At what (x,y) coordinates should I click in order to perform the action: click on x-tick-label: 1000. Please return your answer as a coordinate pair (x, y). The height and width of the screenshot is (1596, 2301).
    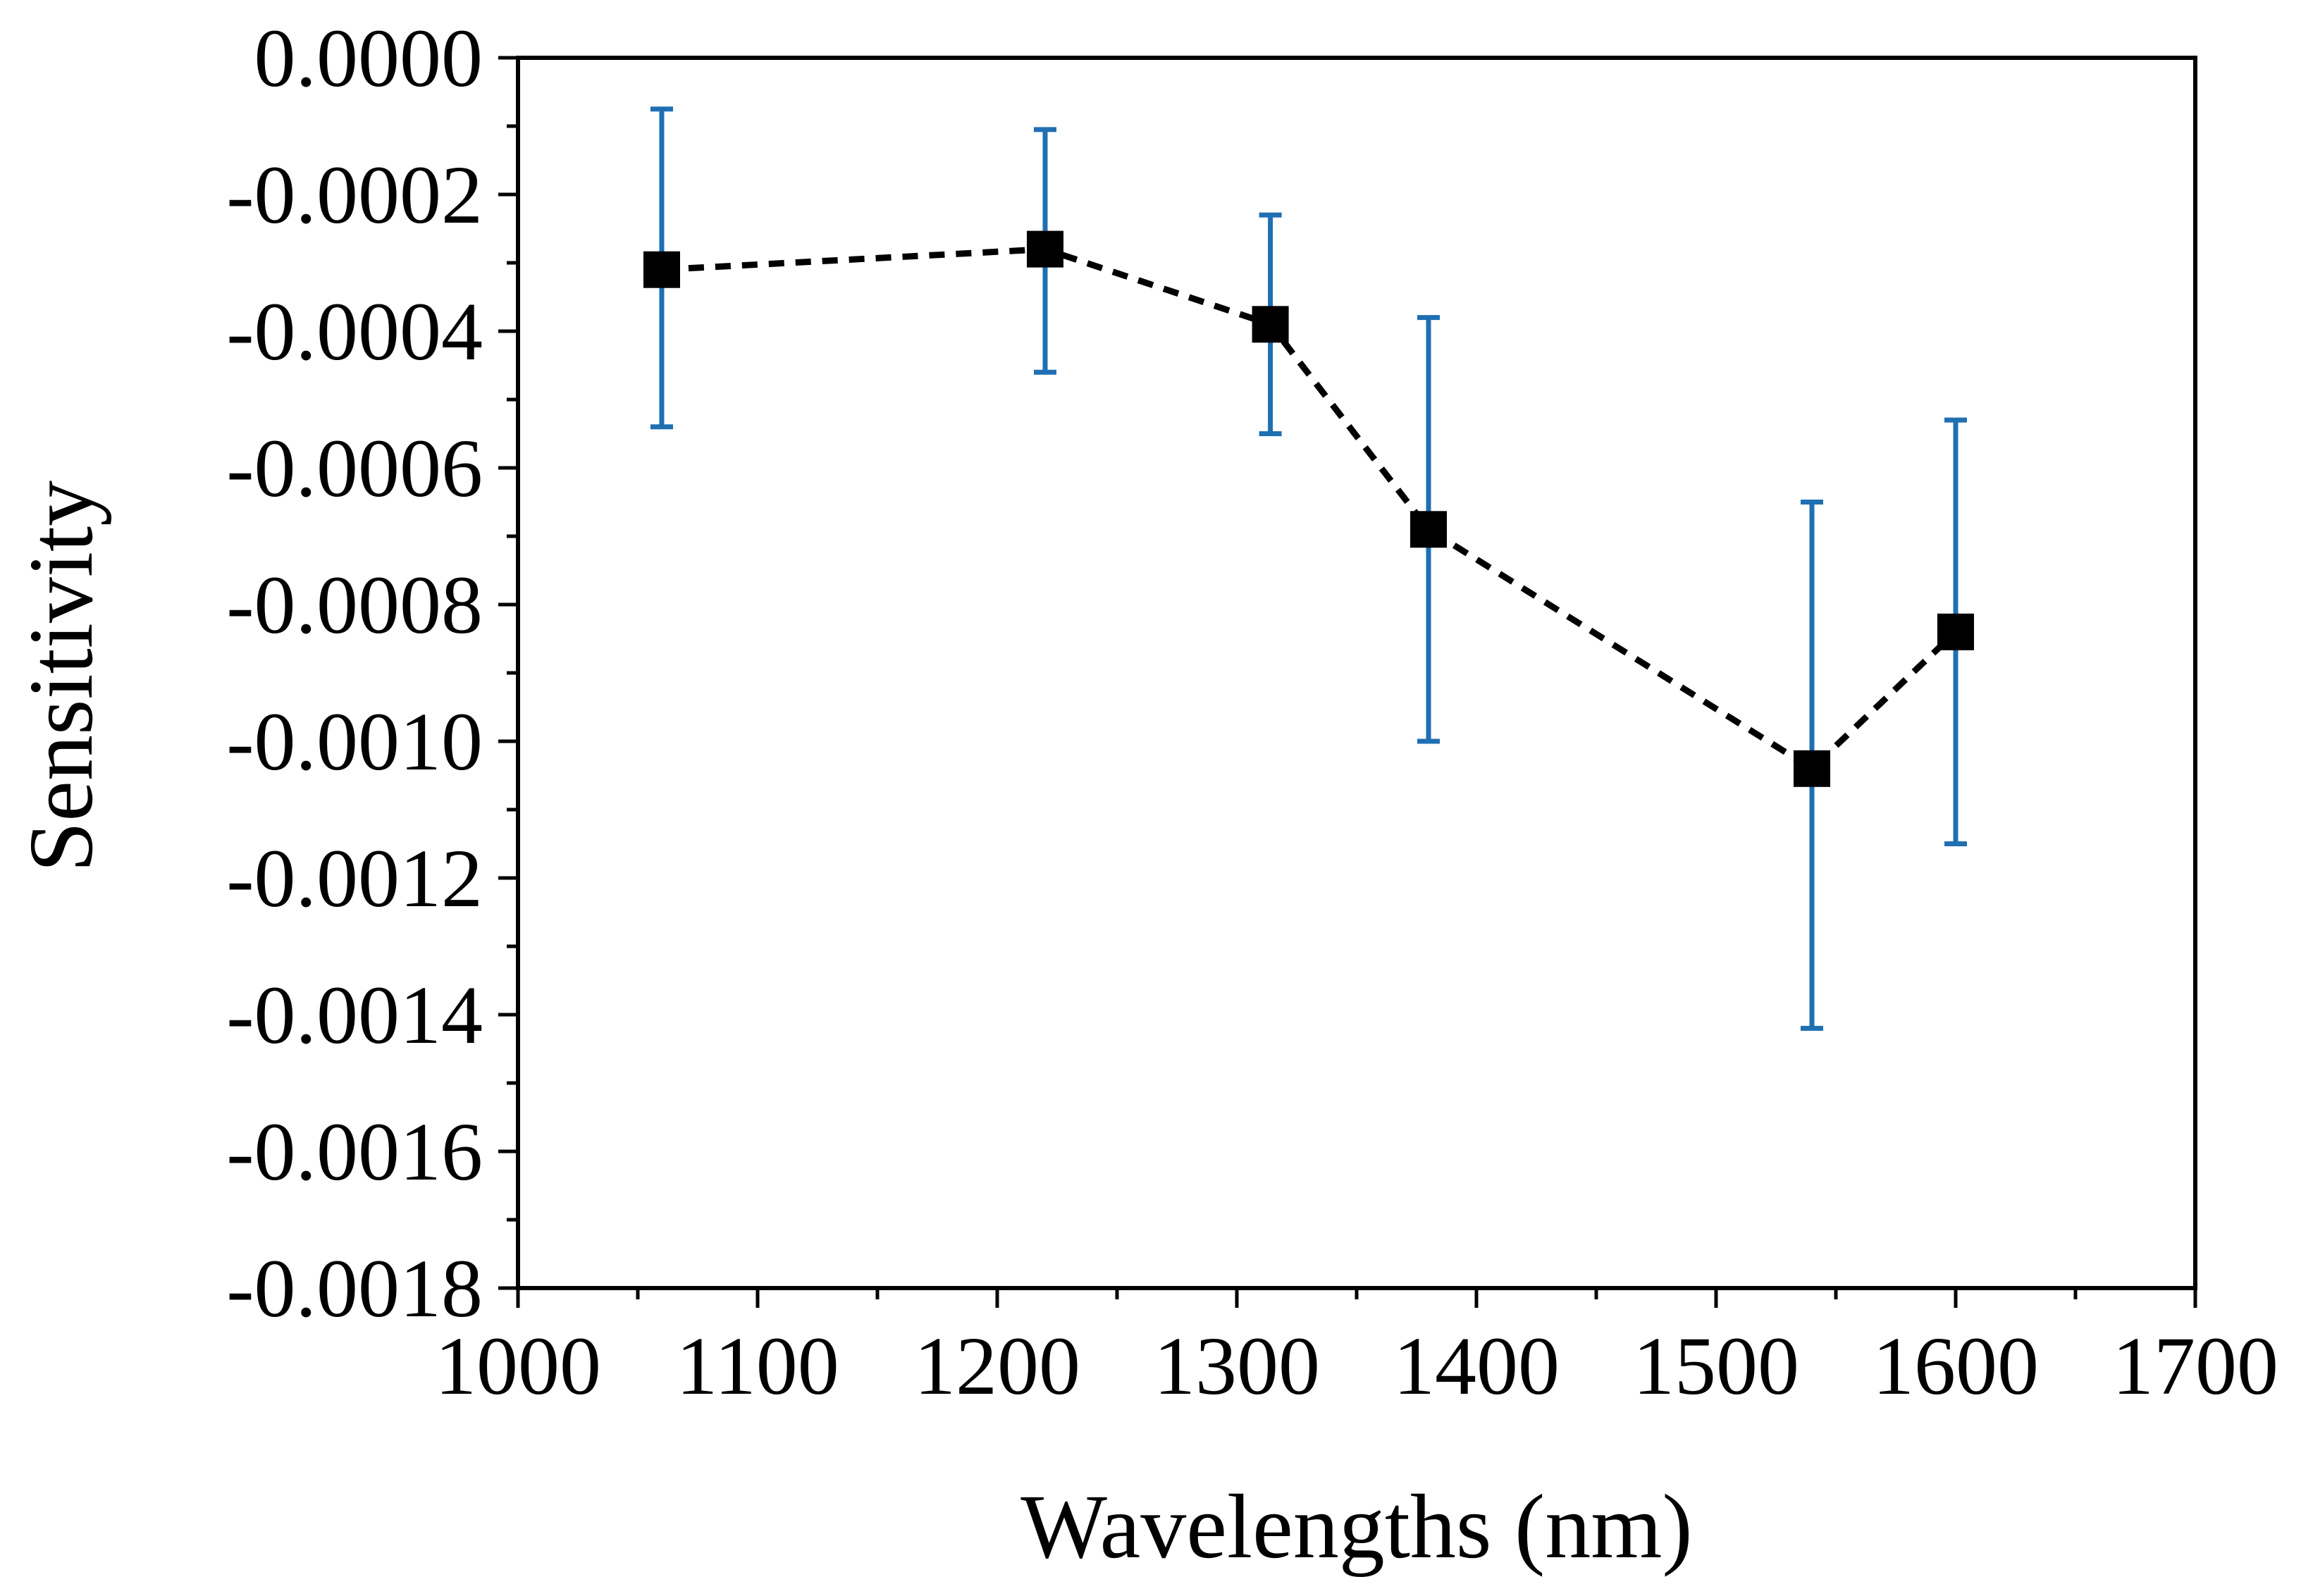
    Looking at the image, I should click on (518, 1366).